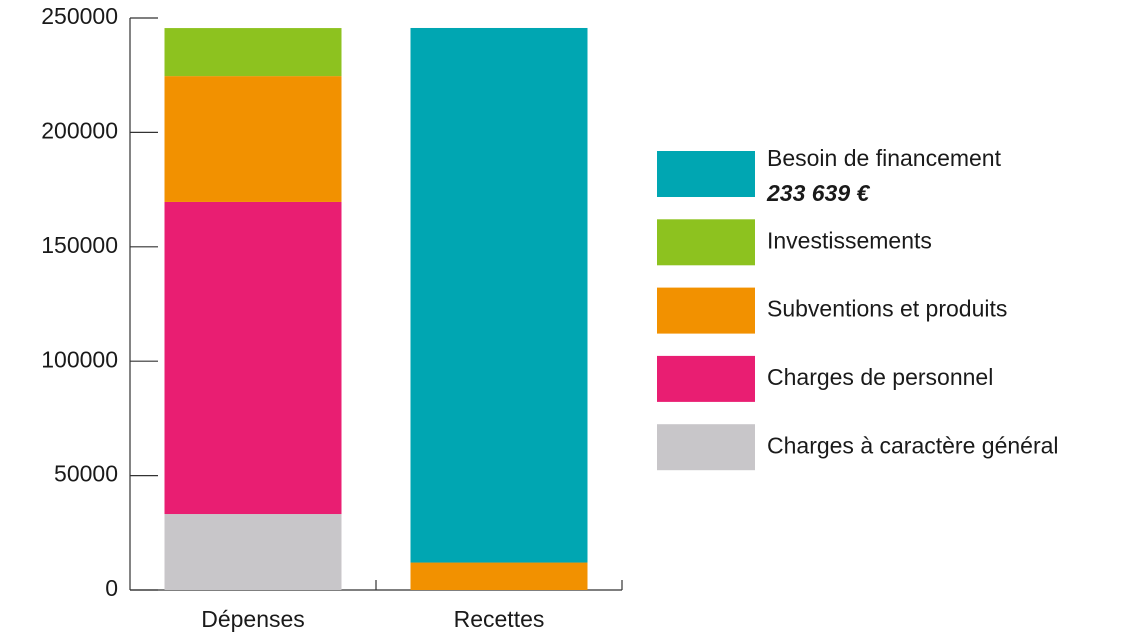 The width and height of the screenshot is (1138, 639). What do you see at coordinates (499, 619) in the screenshot?
I see `x-tick-label: Recettes` at bounding box center [499, 619].